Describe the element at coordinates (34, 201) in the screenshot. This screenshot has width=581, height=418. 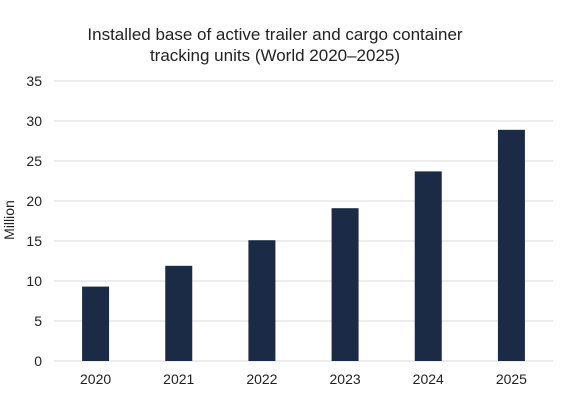
I see `y-tick-label: 20` at that location.